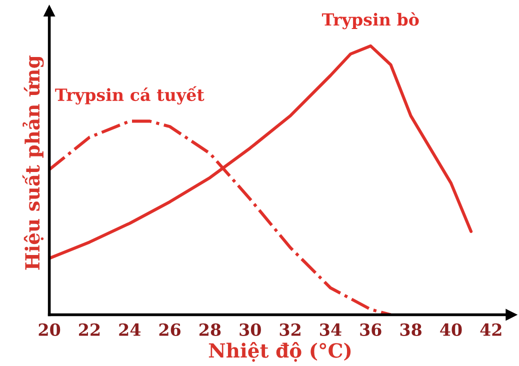 The width and height of the screenshot is (519, 366). I want to click on x-tick-label: 38, so click(411, 329).